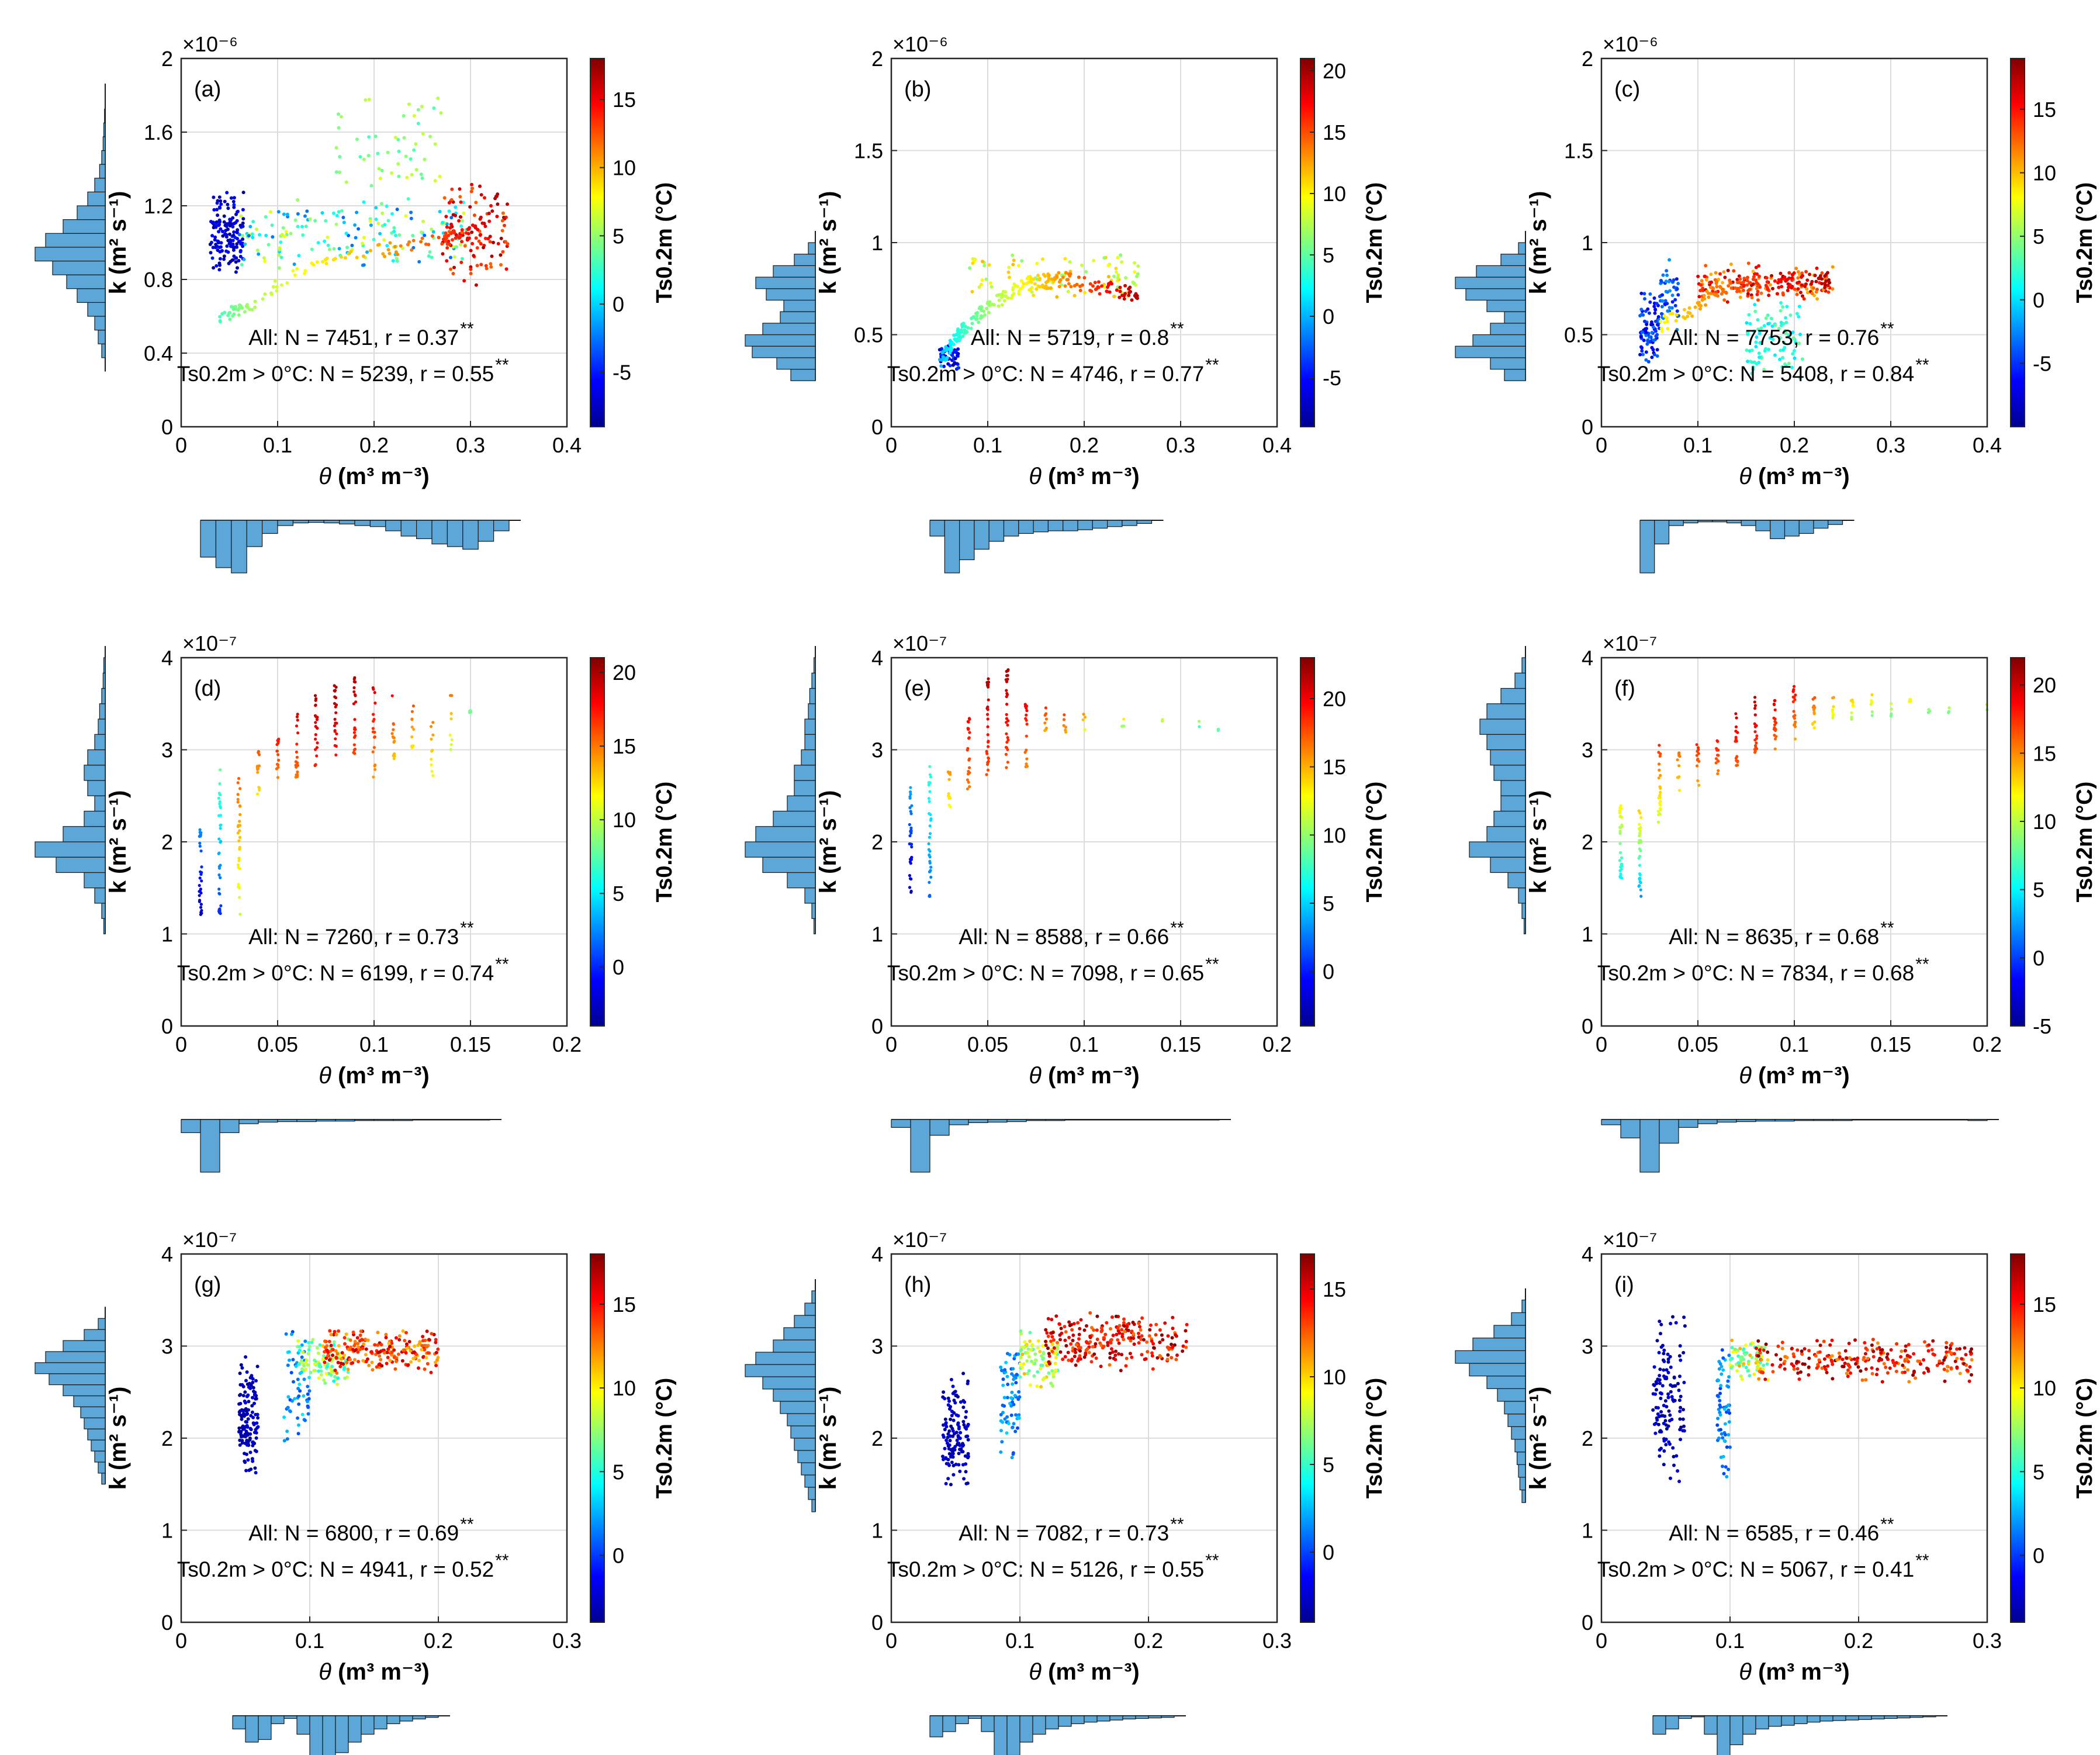  Describe the element at coordinates (1624, 688) in the screenshot. I see `panel-label: (f)` at that location.